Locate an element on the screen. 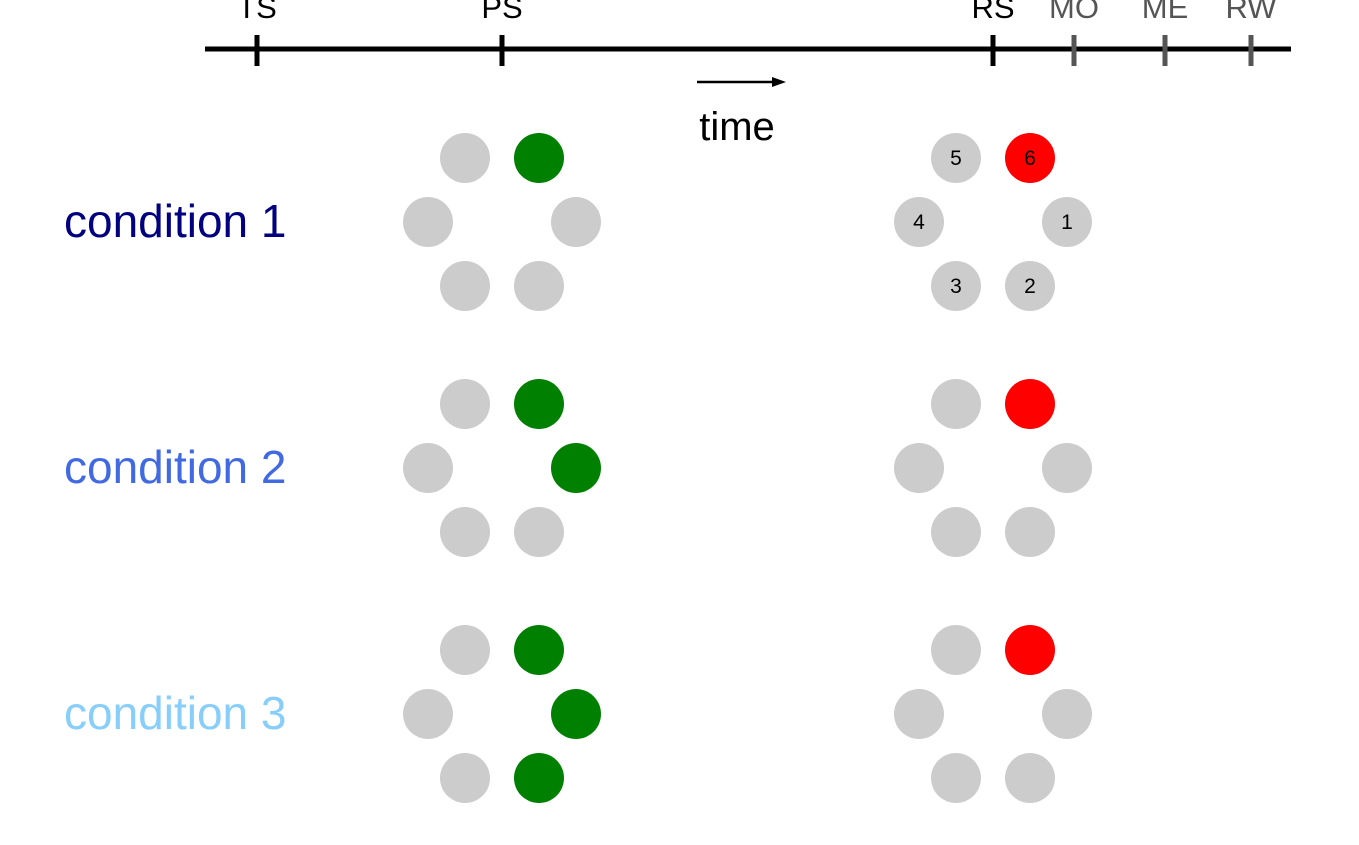 This screenshot has width=1359, height=845. target-number-label: 2 is located at coordinates (1030, 286).